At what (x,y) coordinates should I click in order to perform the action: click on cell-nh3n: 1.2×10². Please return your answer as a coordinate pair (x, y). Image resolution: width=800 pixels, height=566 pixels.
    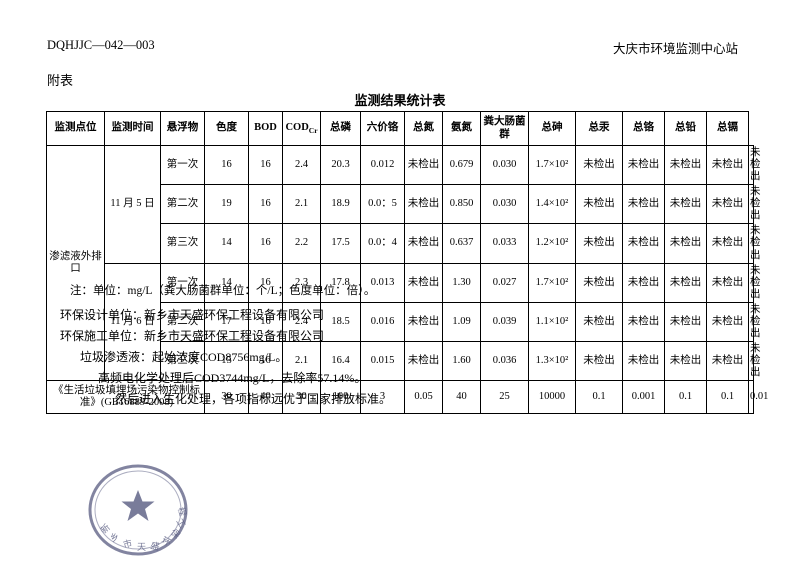
    Looking at the image, I should click on (552, 243).